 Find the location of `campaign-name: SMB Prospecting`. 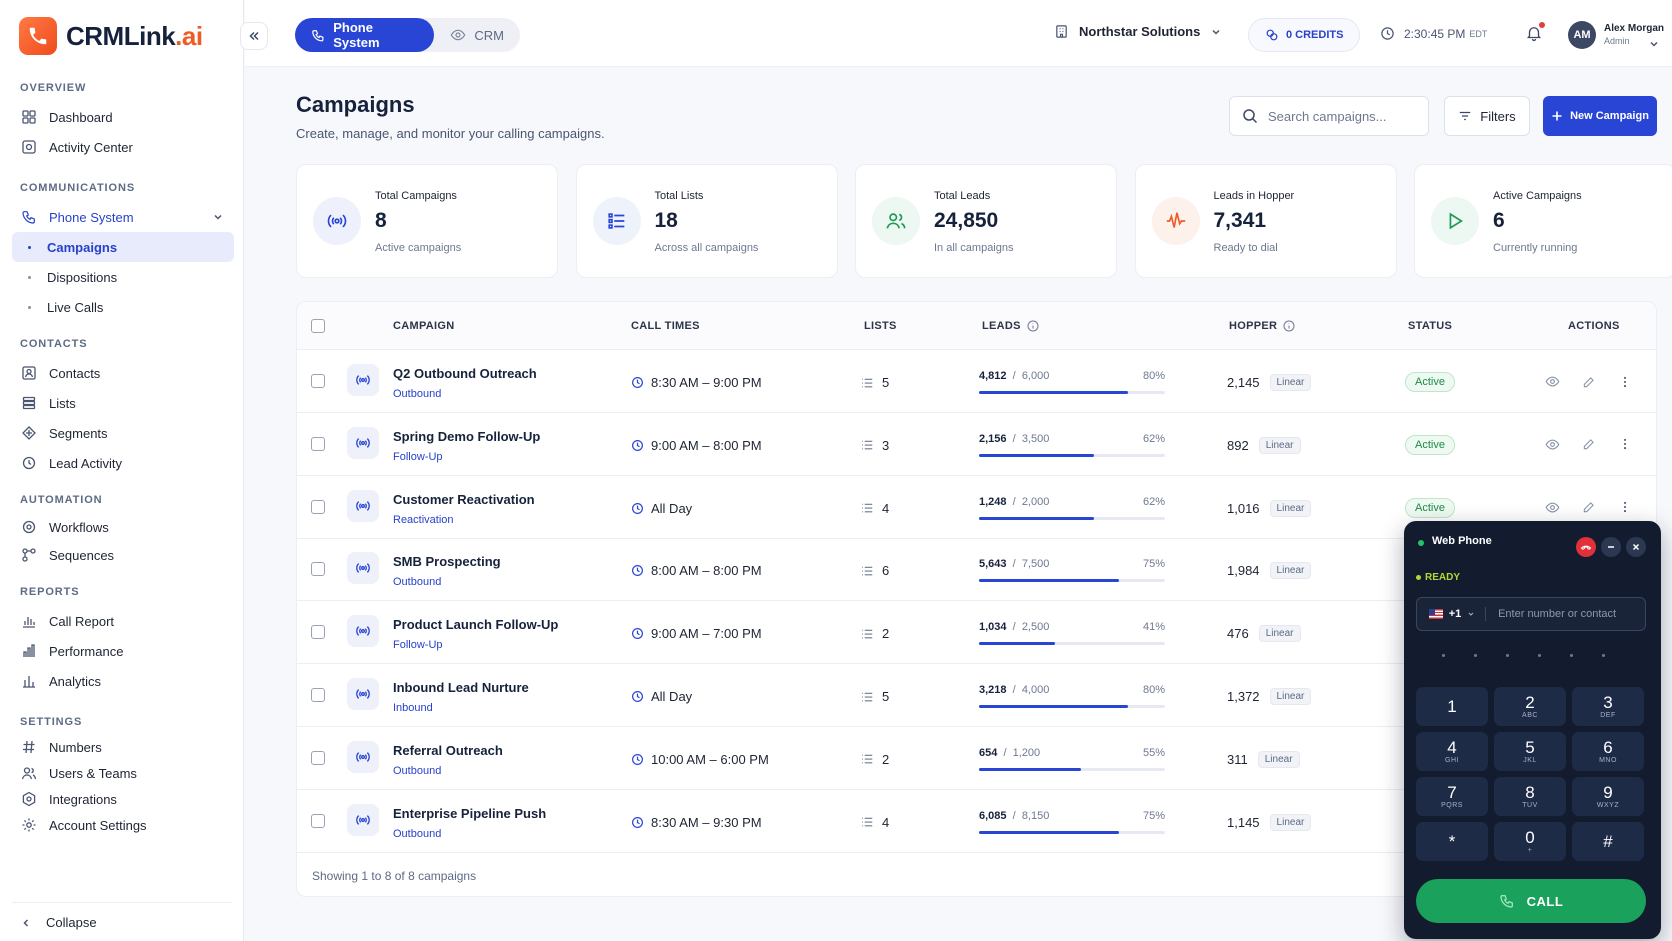

campaign-name: SMB Prospecting is located at coordinates (447, 562).